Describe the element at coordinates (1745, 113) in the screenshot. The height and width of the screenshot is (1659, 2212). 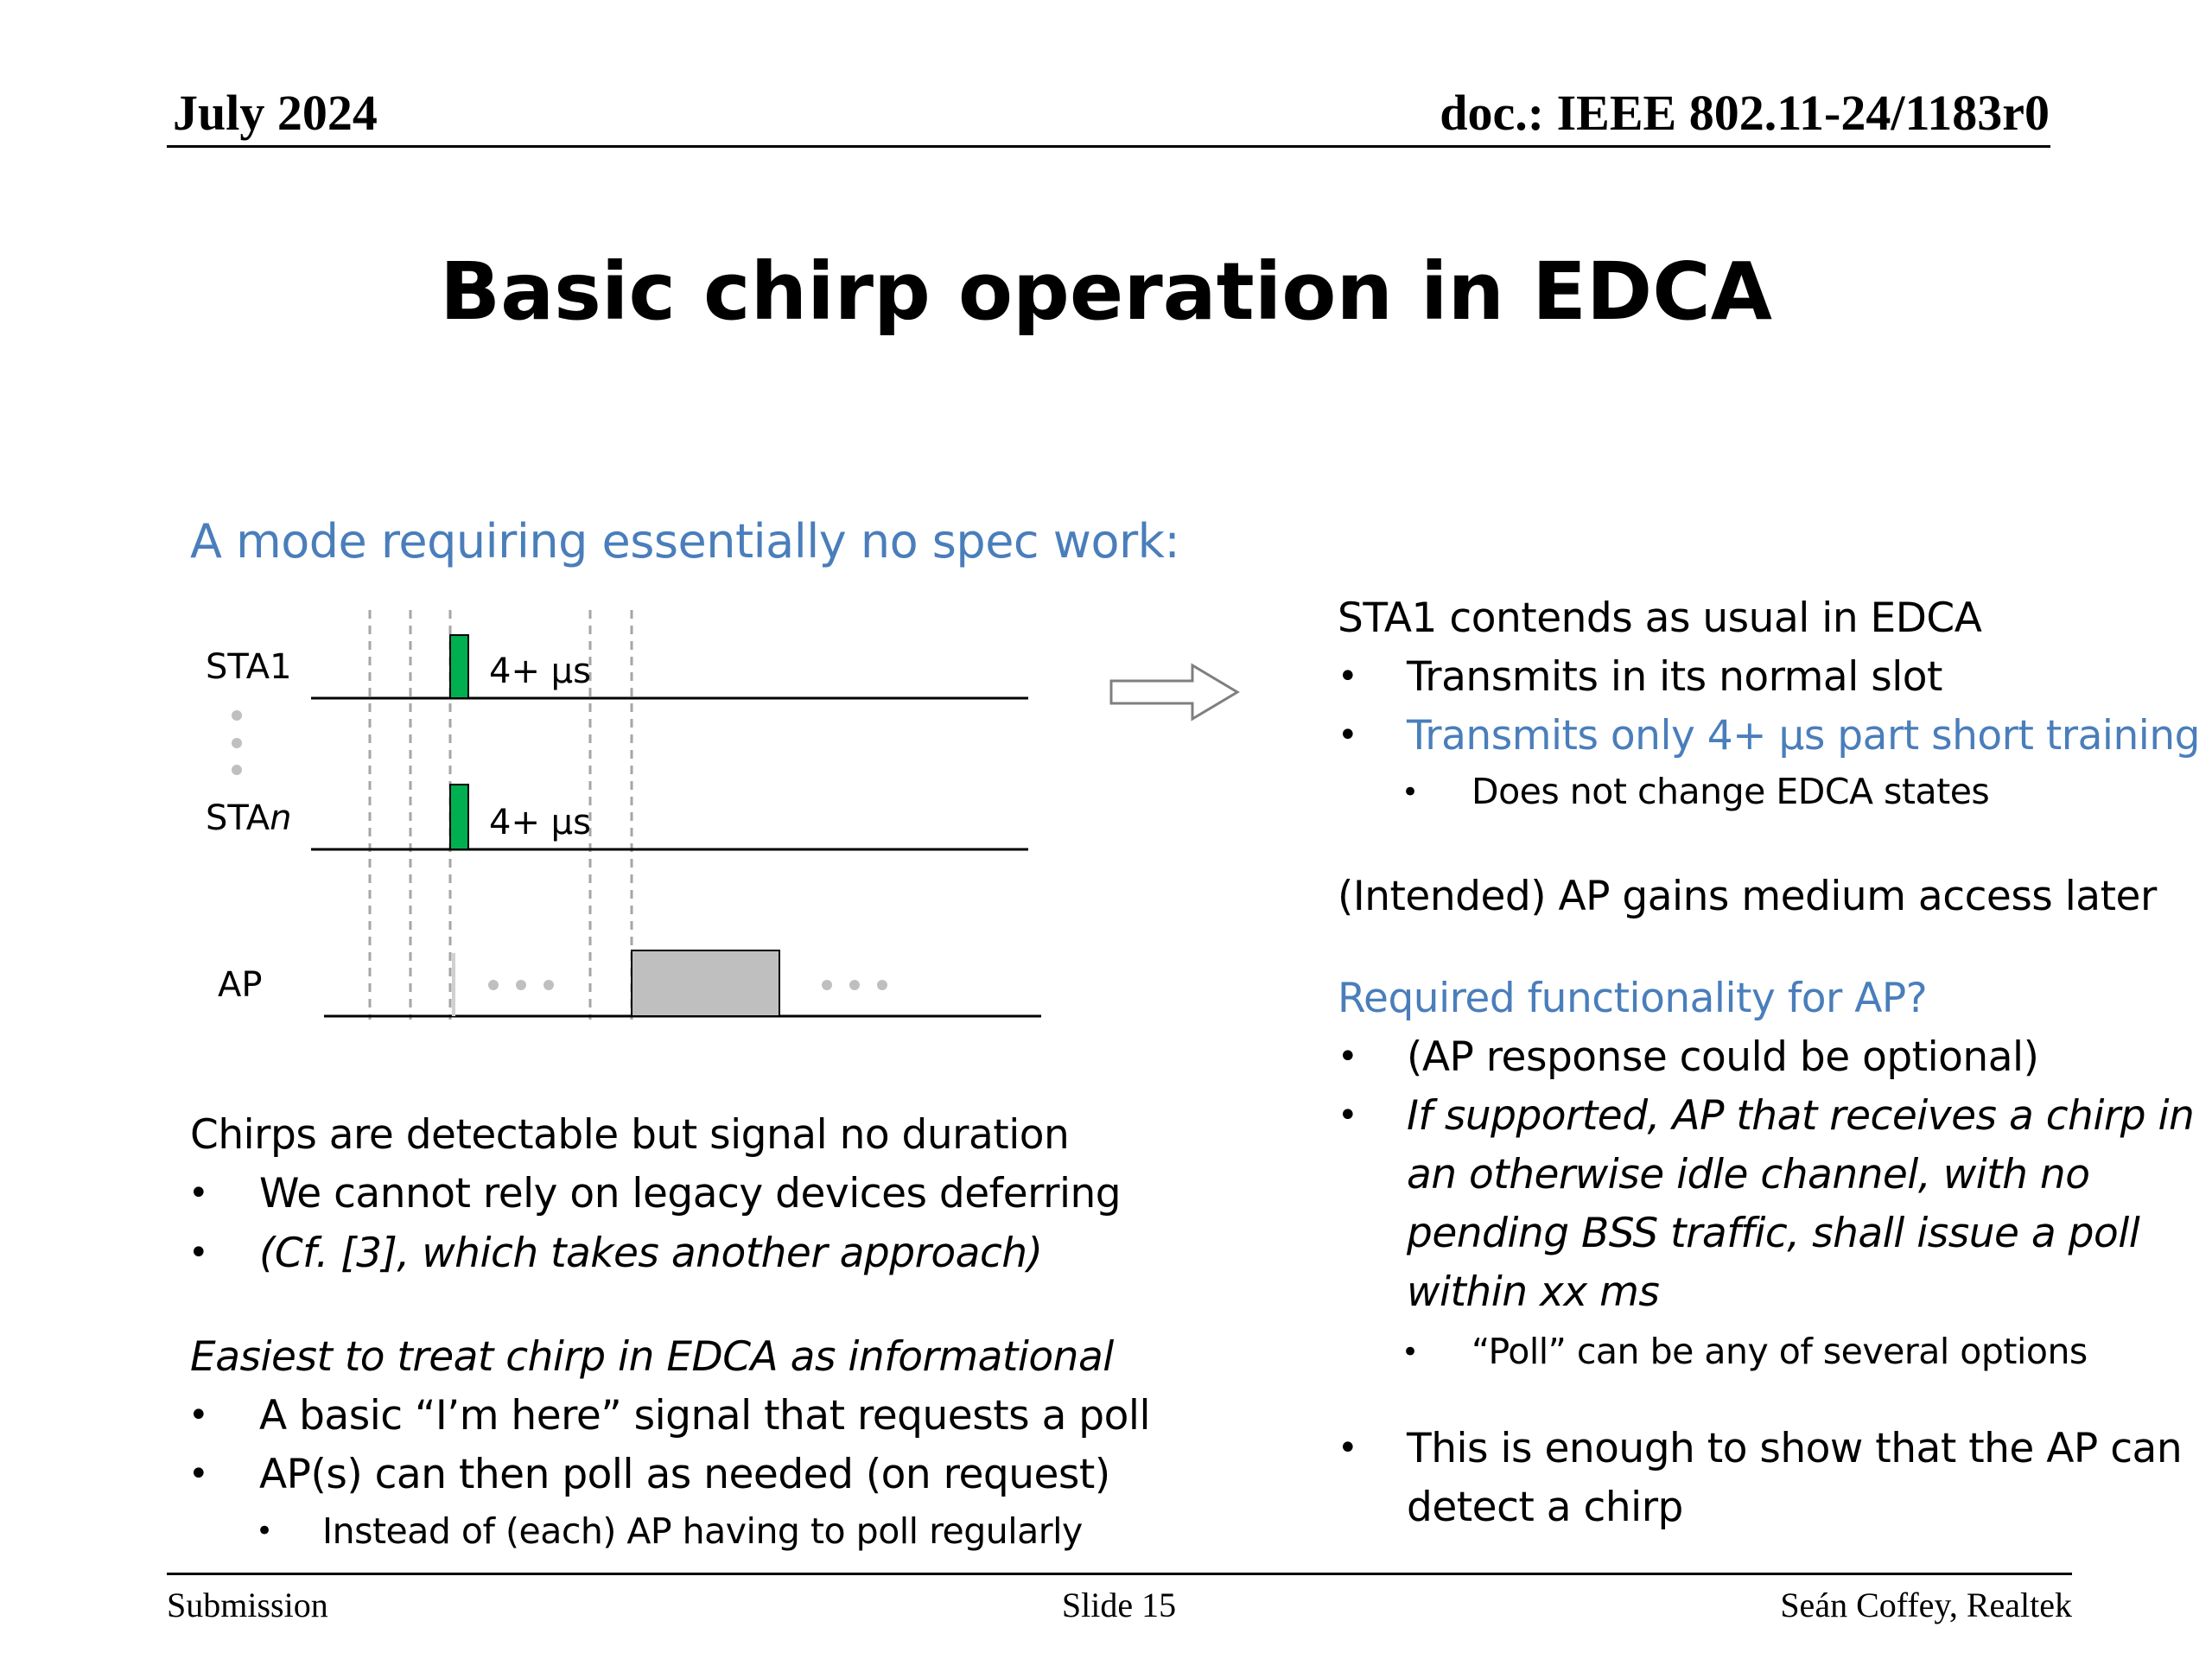
I see `header-doc-id: doc.: IEEE 802.11-24/1183r0` at that location.